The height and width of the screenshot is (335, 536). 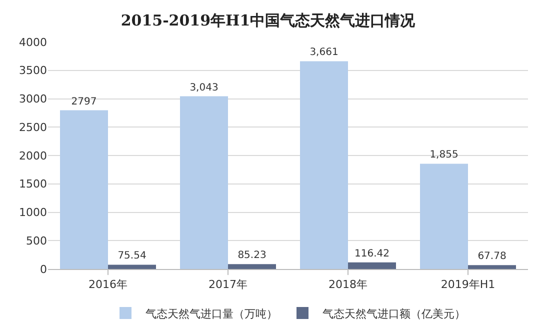 What do you see at coordinates (108, 285) in the screenshot?
I see `x-tick-label: 2016年` at bounding box center [108, 285].